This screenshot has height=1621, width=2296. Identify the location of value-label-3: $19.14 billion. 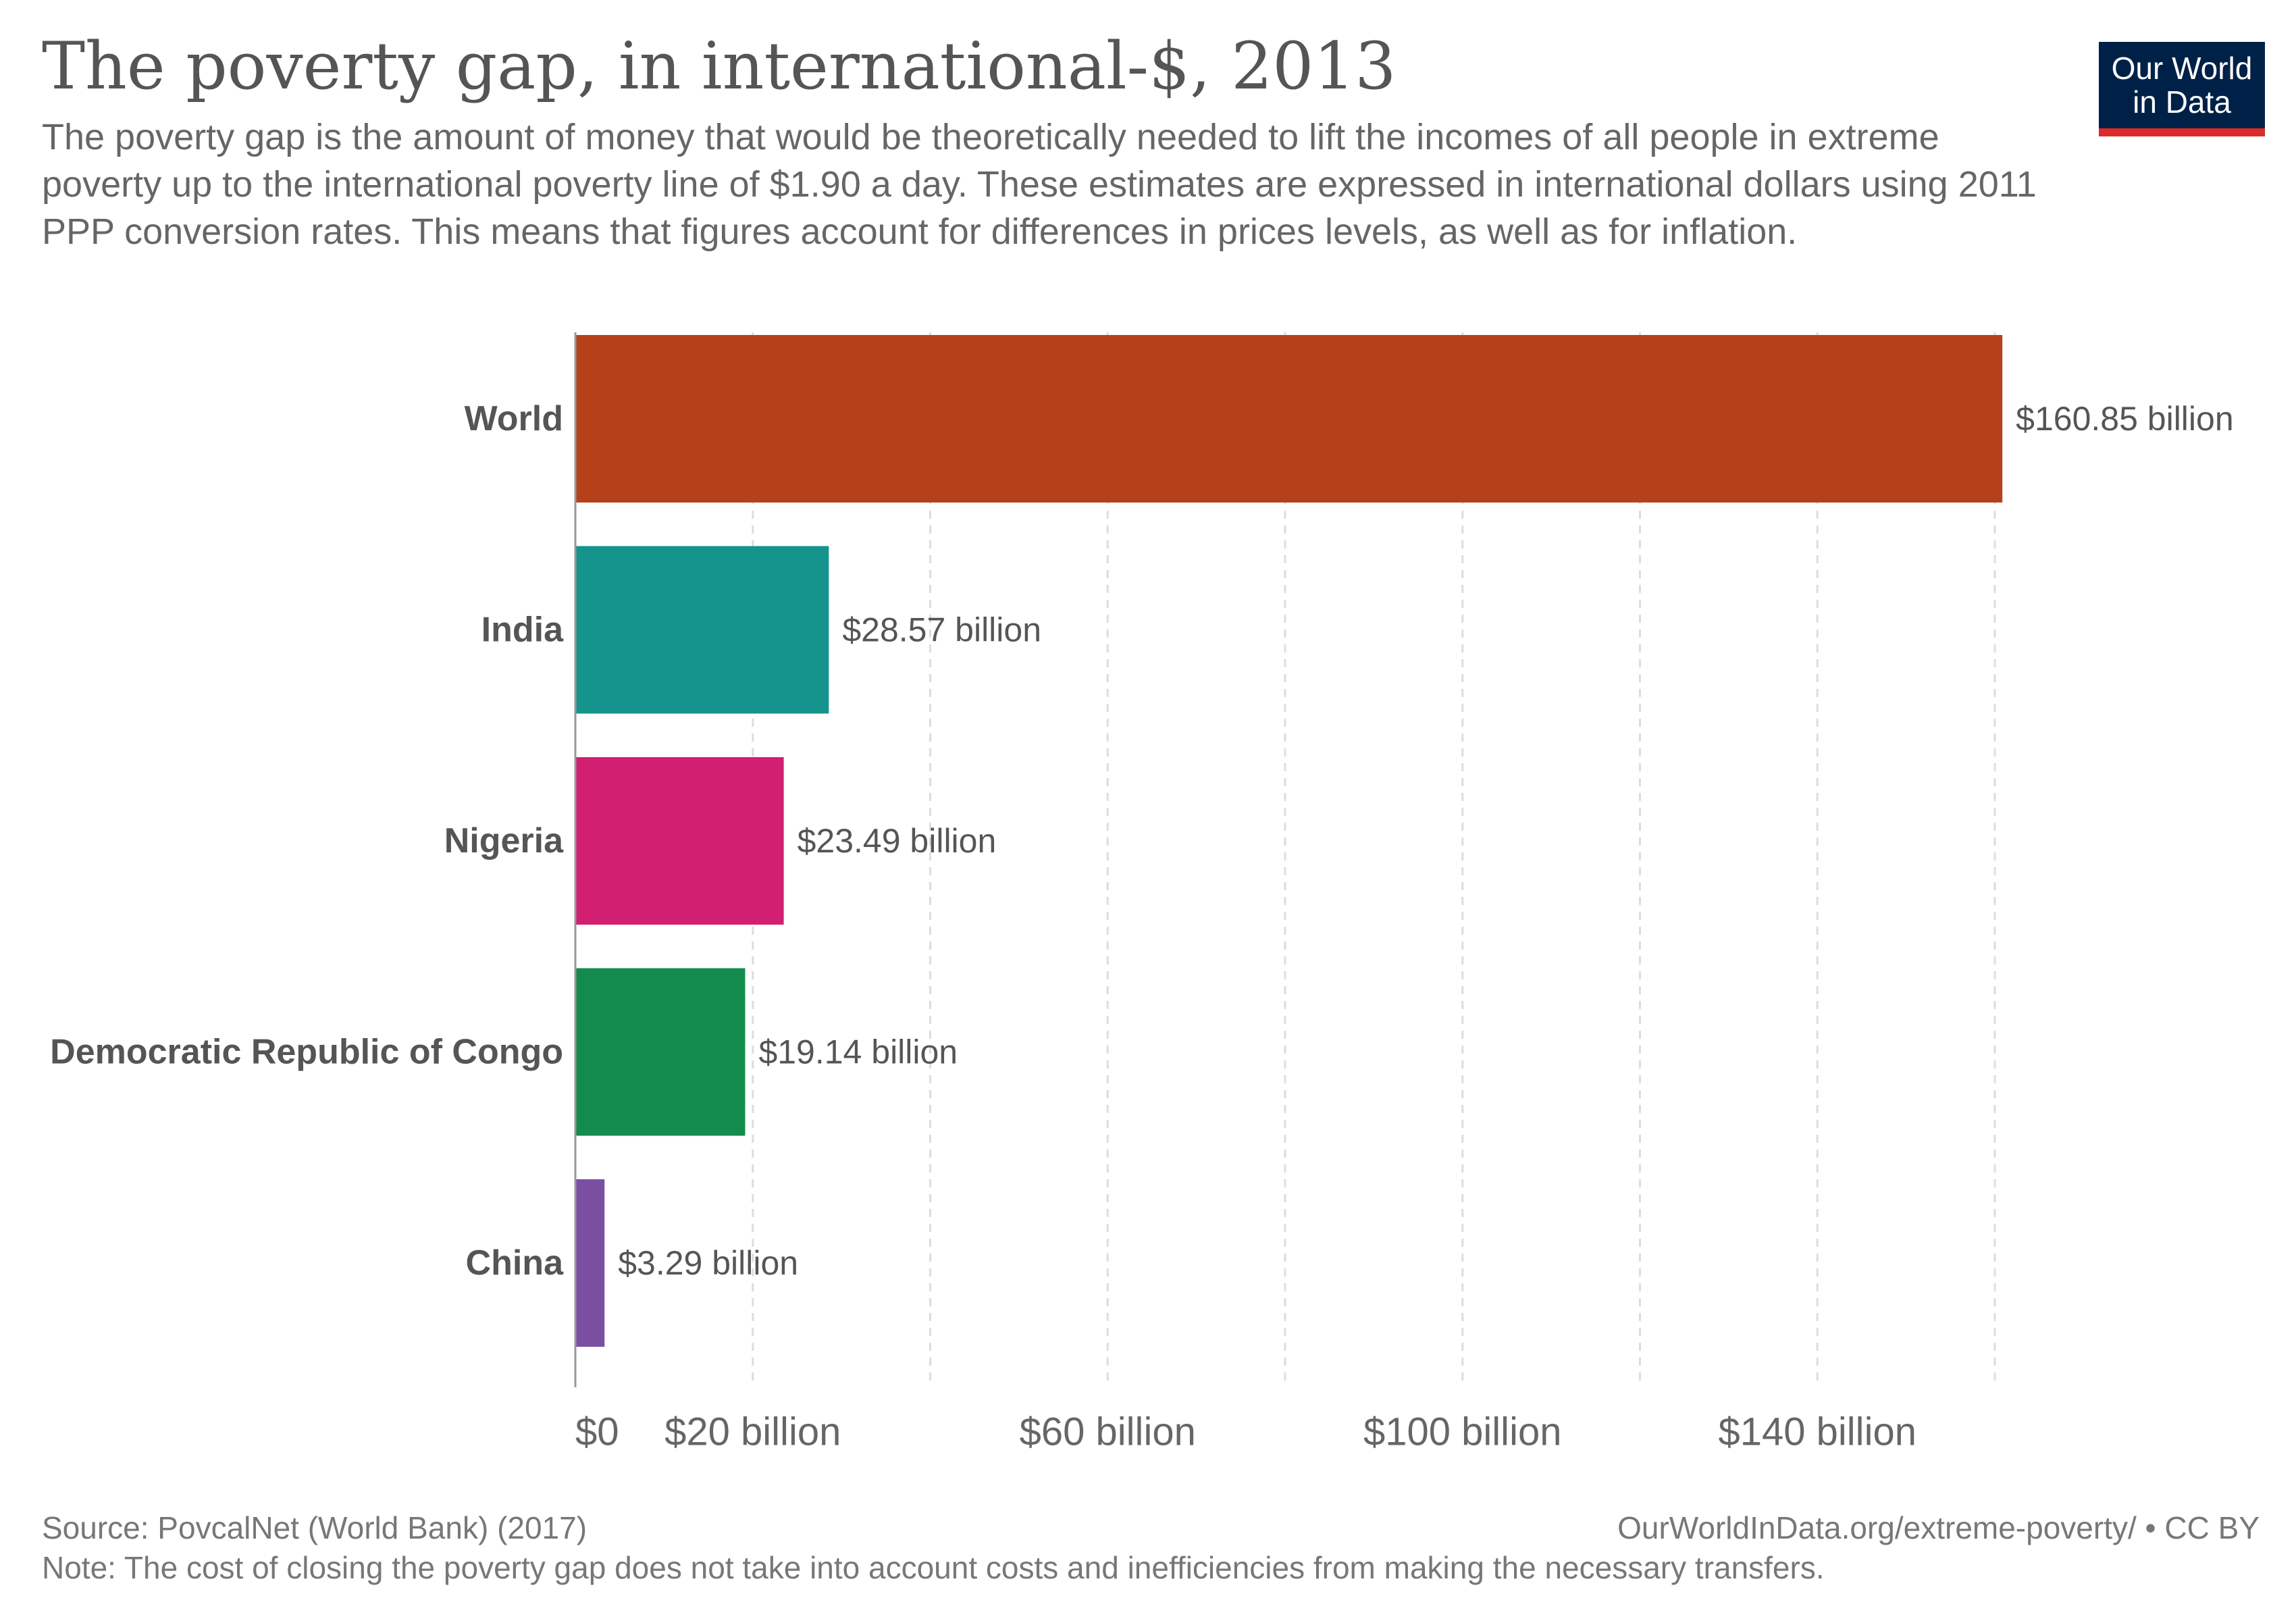
(858, 1052).